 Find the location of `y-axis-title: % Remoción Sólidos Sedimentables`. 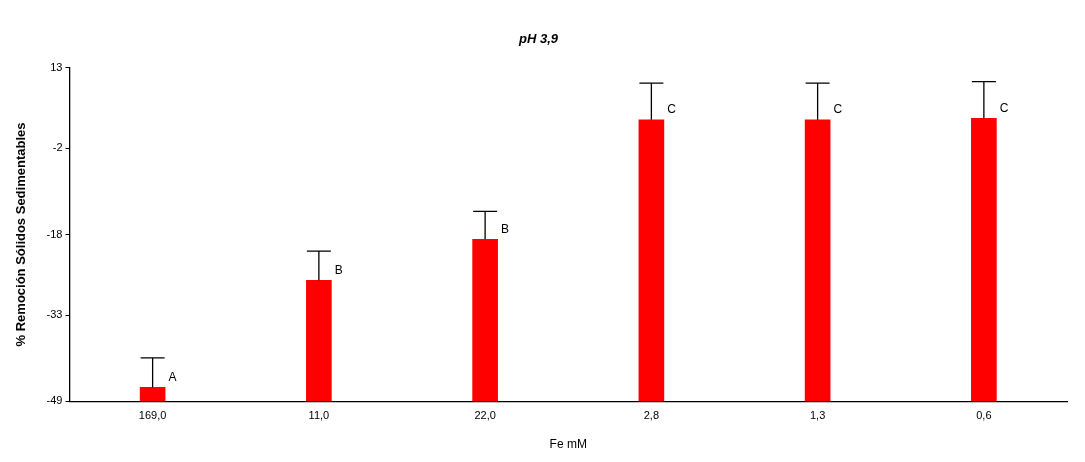

y-axis-title: % Remoción Sólidos Sedimentables is located at coordinates (21, 234).